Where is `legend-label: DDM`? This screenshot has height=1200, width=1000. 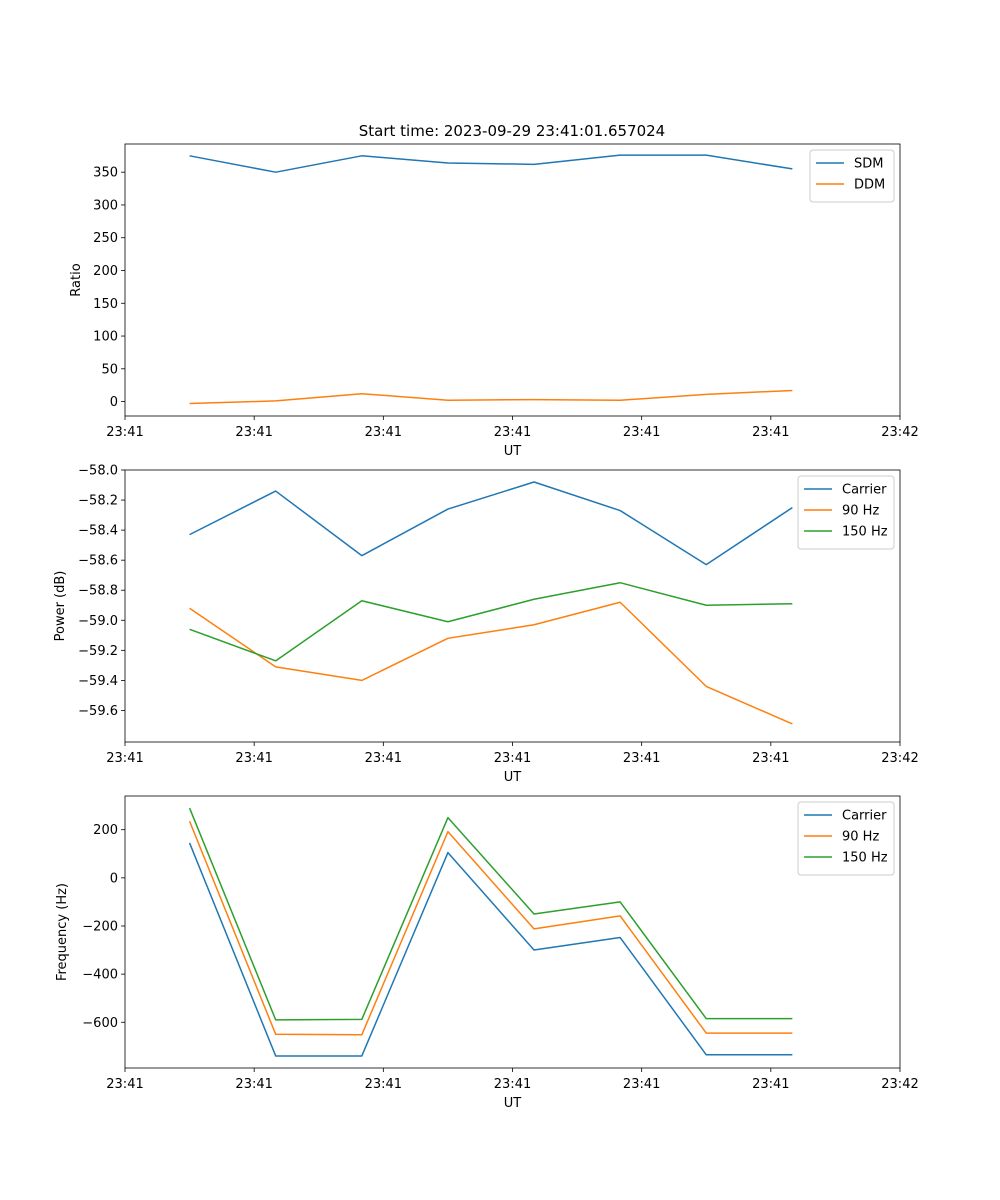
legend-label: DDM is located at coordinates (869, 185).